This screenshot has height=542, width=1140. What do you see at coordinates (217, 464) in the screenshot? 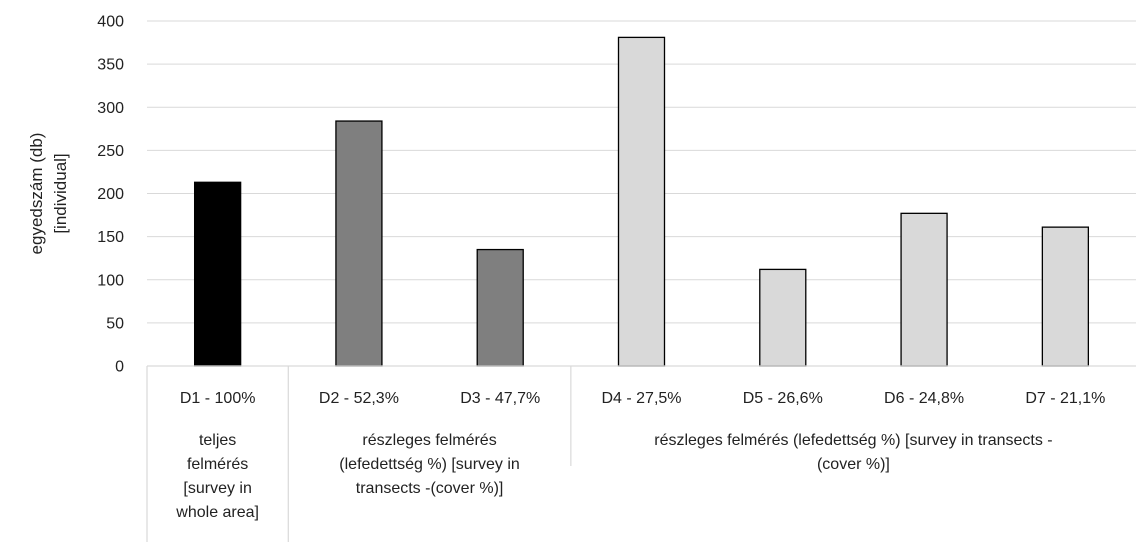
I see `group-label-line: felmérés` at bounding box center [217, 464].